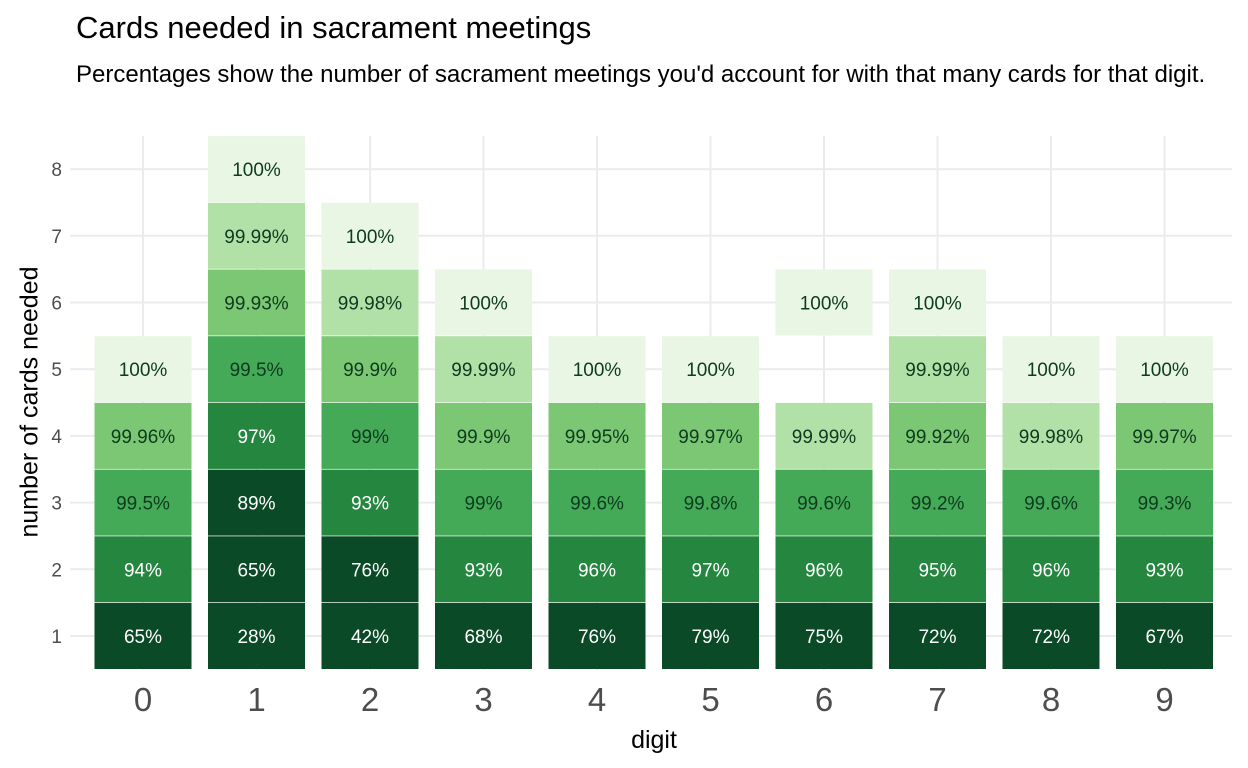 This screenshot has width=1248, height=768. I want to click on cell-label: 67%, so click(1164, 637).